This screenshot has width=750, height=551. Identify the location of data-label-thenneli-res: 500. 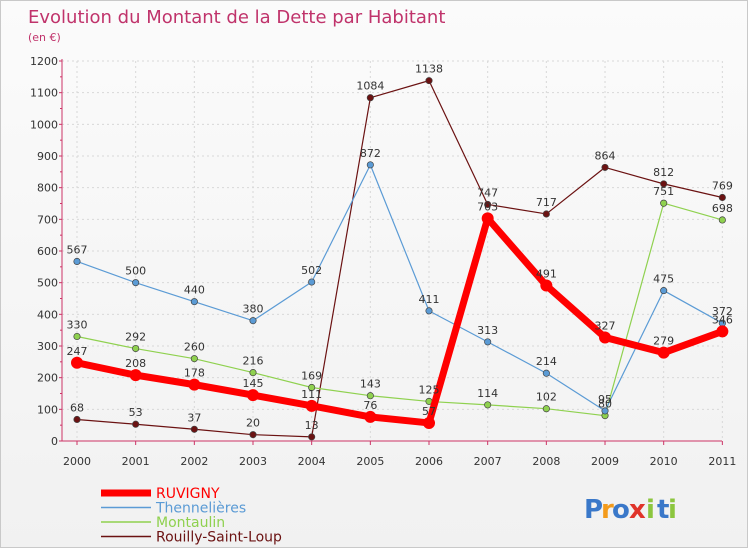
(135, 271).